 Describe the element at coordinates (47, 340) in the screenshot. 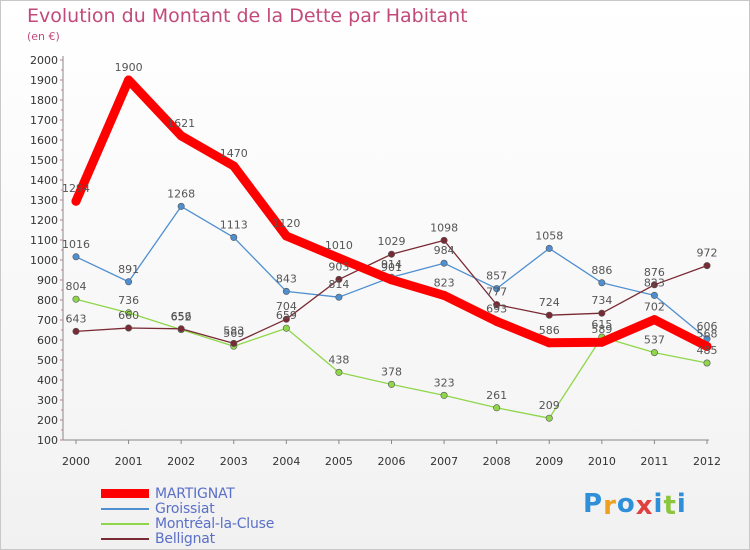

I see `y-tick-label: 600` at that location.